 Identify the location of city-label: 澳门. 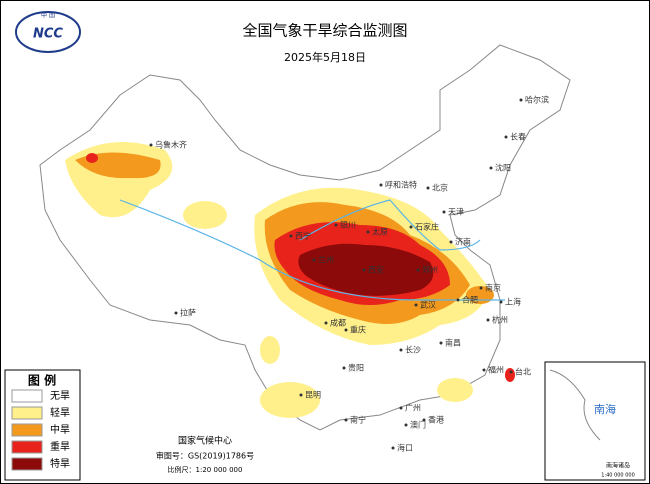
(418, 425).